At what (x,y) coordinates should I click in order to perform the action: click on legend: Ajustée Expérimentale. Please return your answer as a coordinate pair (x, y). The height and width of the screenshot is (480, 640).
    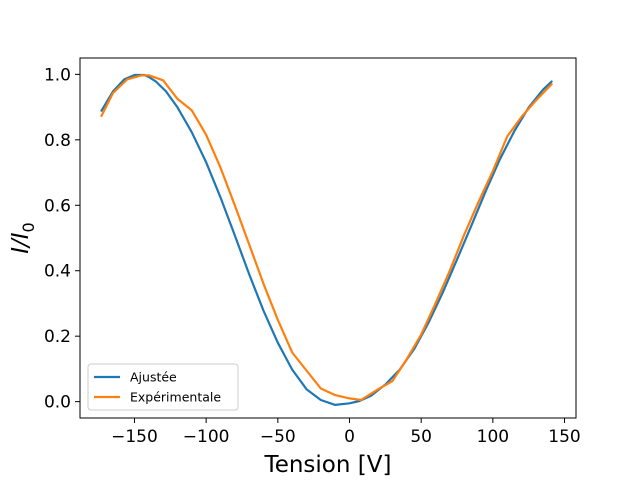
    Looking at the image, I should click on (163, 387).